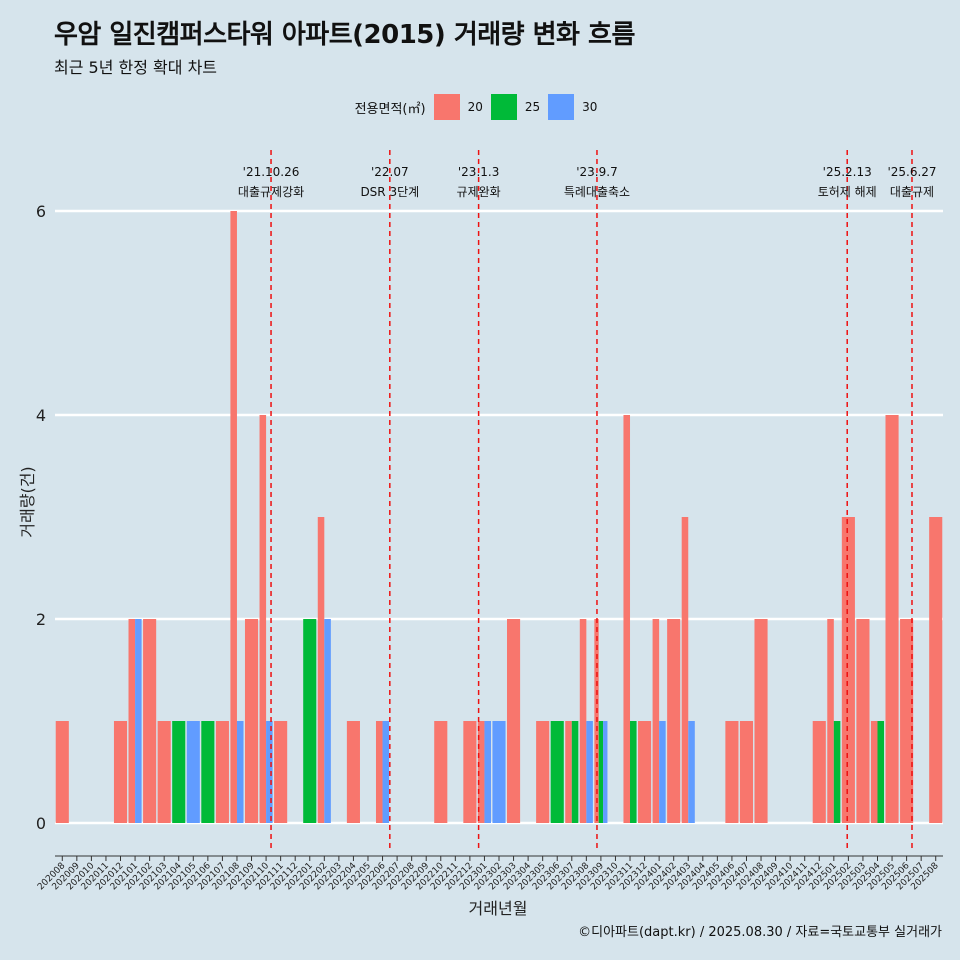 The width and height of the screenshot is (960, 960). I want to click on chart-subtitle: 최근 5년 한정 확대 차트, so click(136, 67).